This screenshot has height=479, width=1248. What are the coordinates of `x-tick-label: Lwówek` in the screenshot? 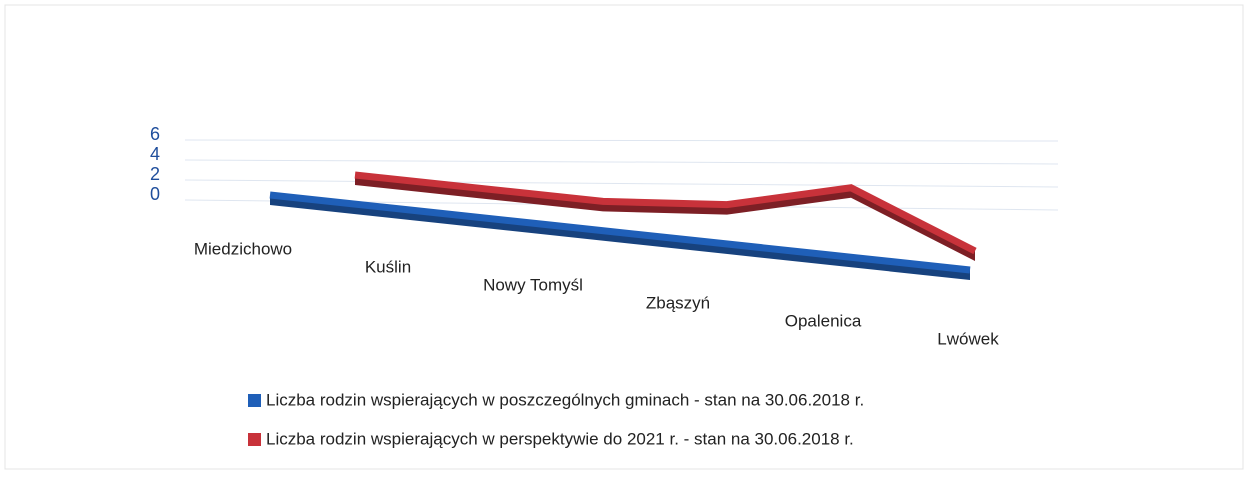 It's located at (968, 338).